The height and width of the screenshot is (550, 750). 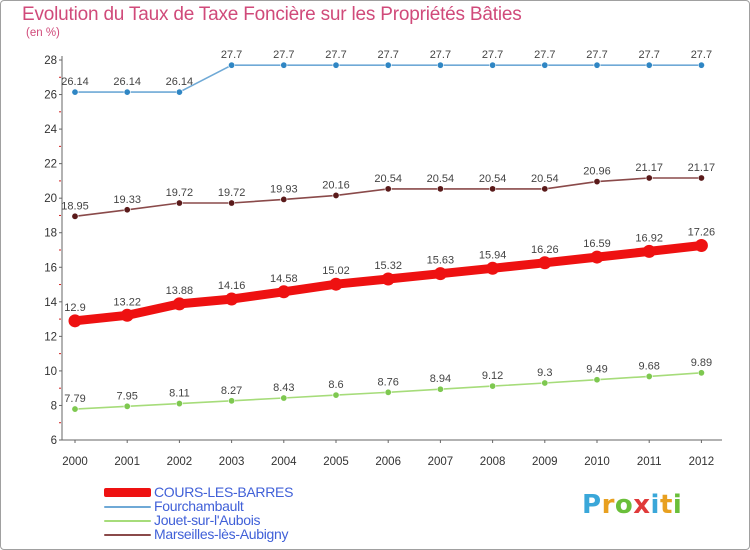 What do you see at coordinates (283, 388) in the screenshot?
I see `data-label: 8.43` at bounding box center [283, 388].